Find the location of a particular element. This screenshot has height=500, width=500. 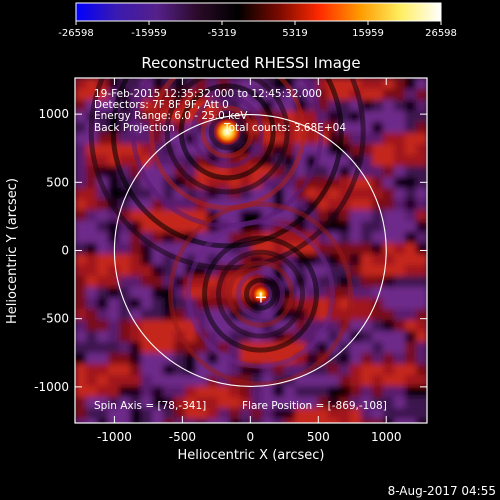

y-tick-label: -1000 is located at coordinates (51, 387).